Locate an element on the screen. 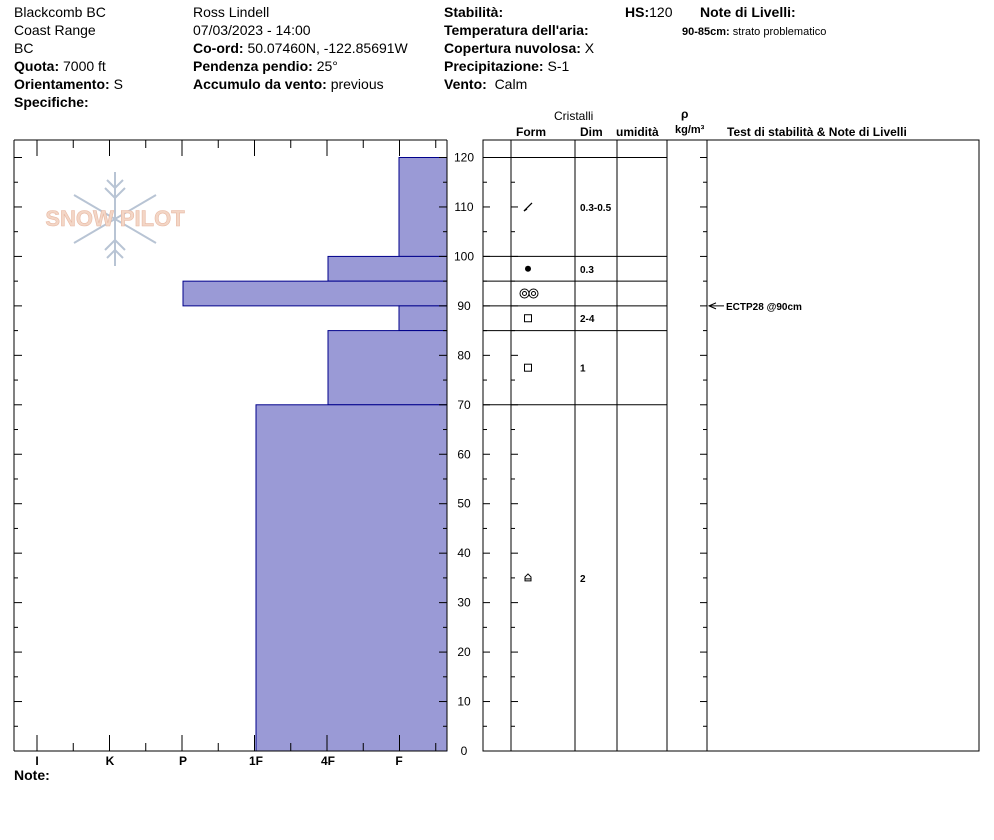  form-header: Form is located at coordinates (531, 132).